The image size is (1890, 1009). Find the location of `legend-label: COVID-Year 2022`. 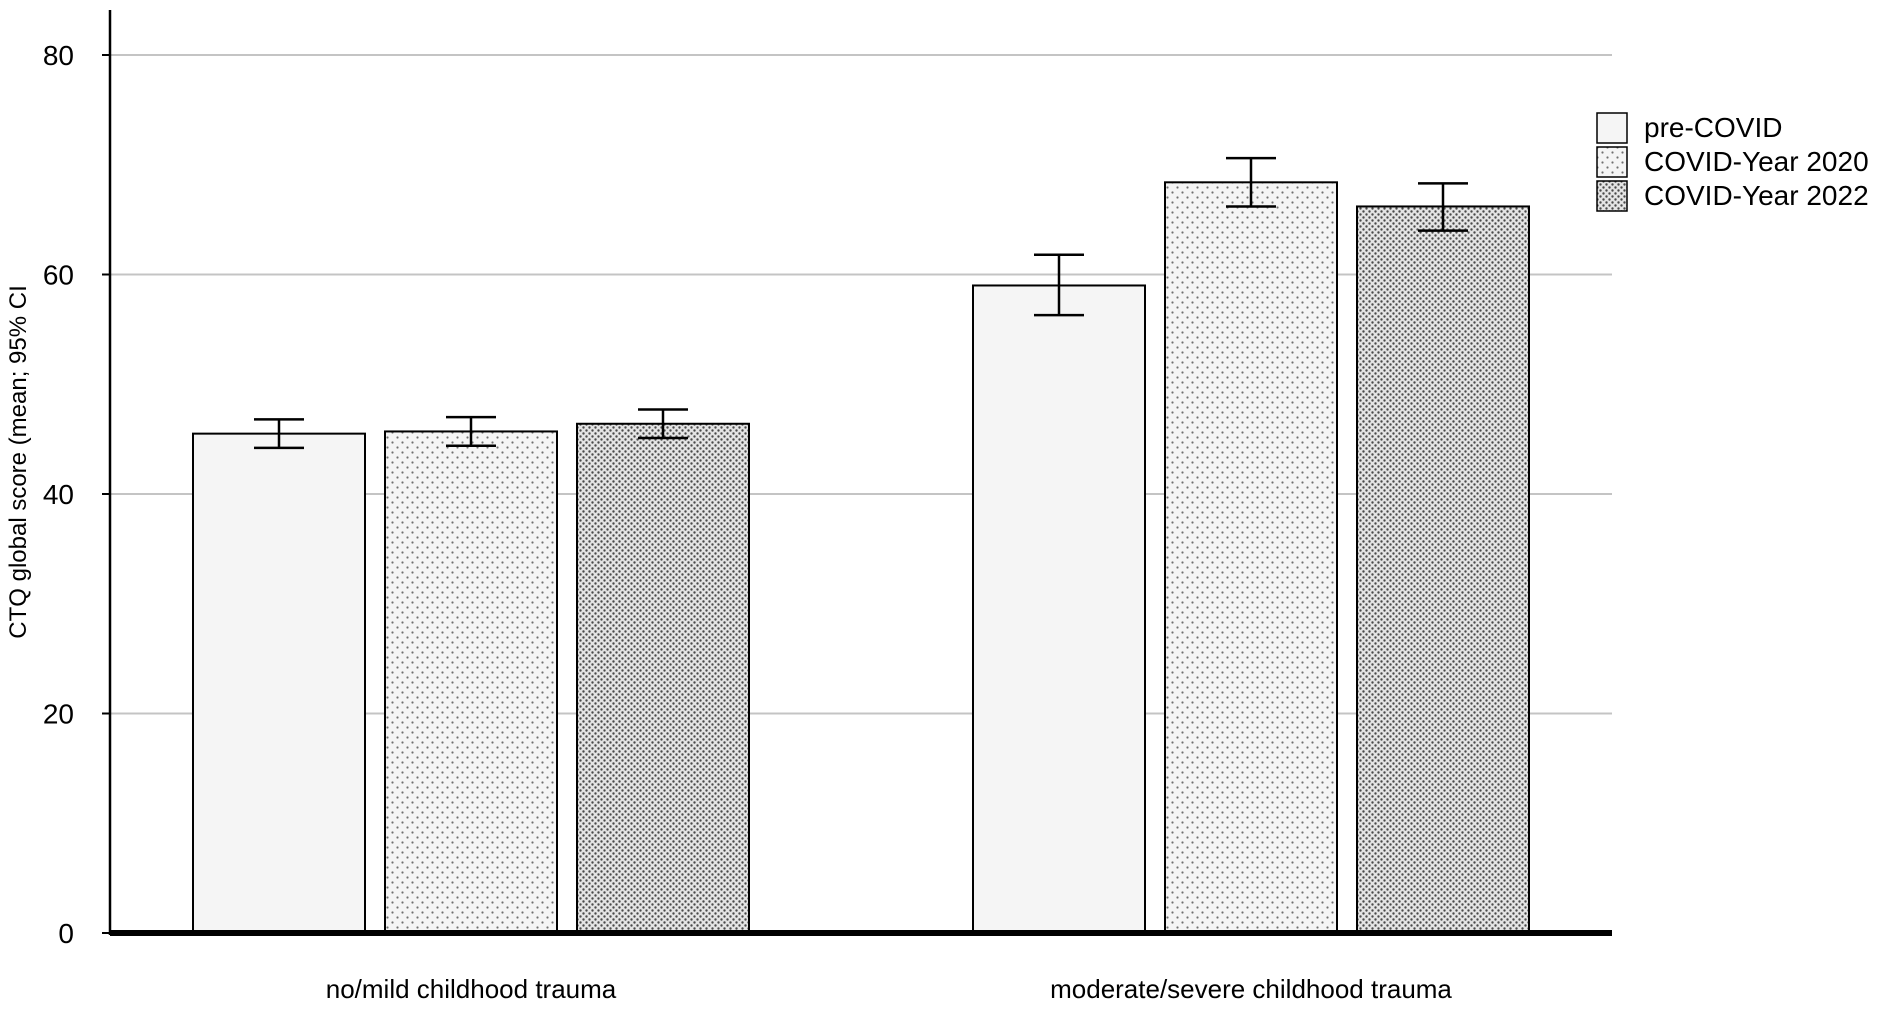

legend-label: COVID-Year 2022 is located at coordinates (1756, 195).